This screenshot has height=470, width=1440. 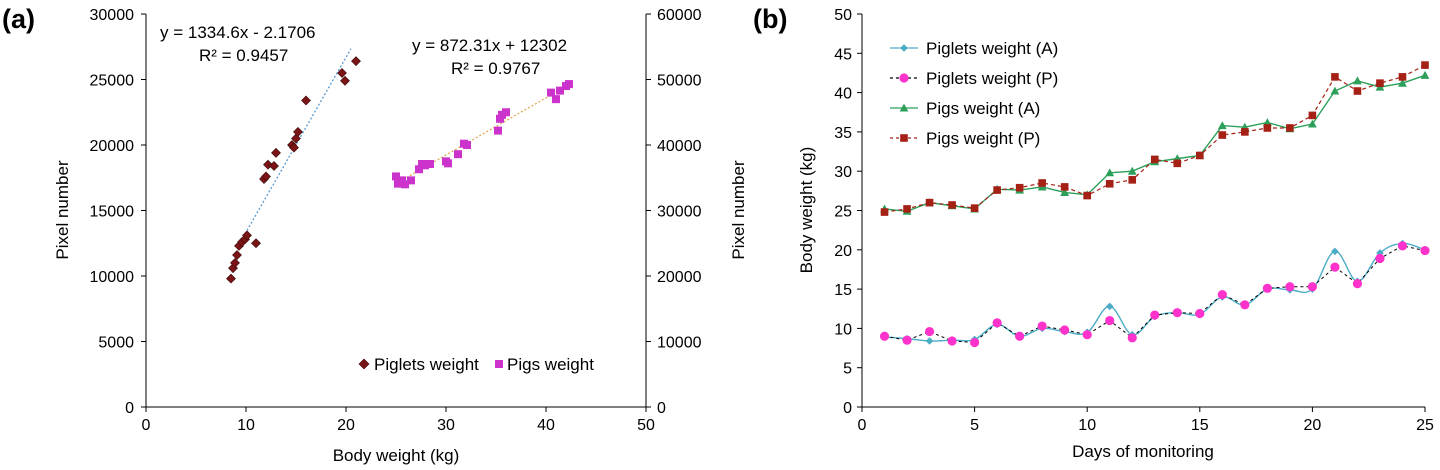 What do you see at coordinates (847, 408) in the screenshot?
I see `y-tick-label: 0` at bounding box center [847, 408].